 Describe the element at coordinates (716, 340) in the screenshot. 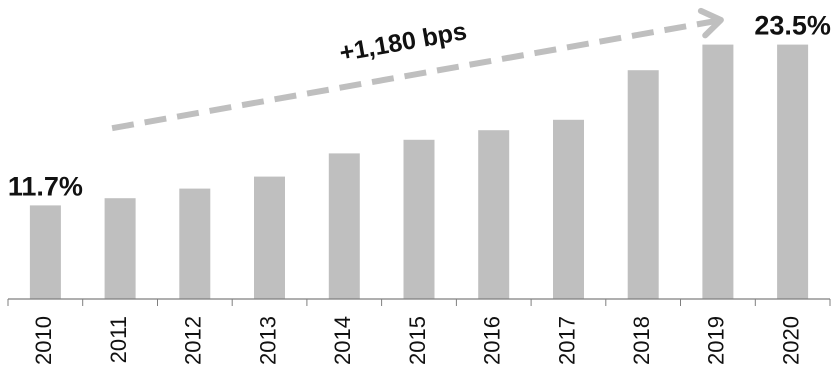

I see `x-tick-label-2019: 2019` at that location.